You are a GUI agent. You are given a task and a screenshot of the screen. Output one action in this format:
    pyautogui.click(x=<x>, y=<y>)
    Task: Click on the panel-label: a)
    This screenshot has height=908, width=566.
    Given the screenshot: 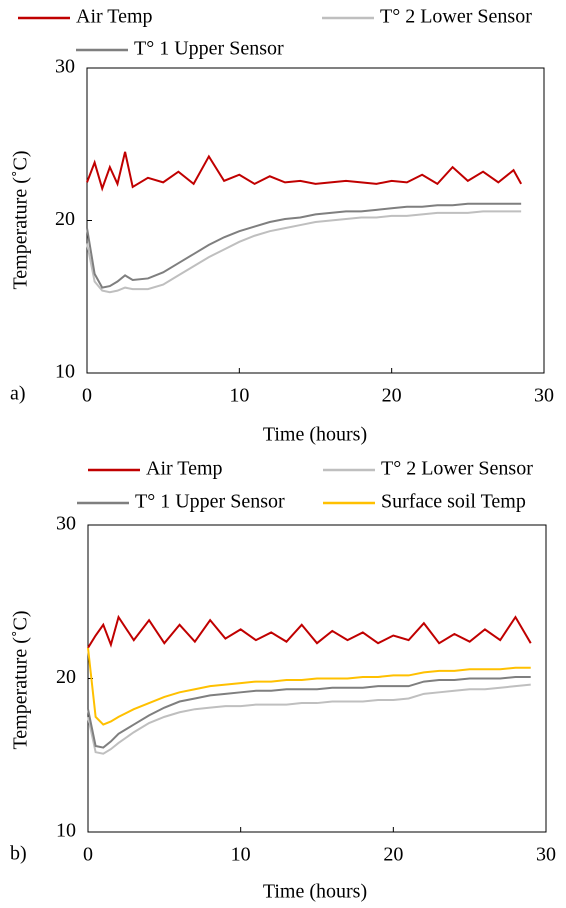 What is the action you would take?
    pyautogui.click(x=18, y=394)
    